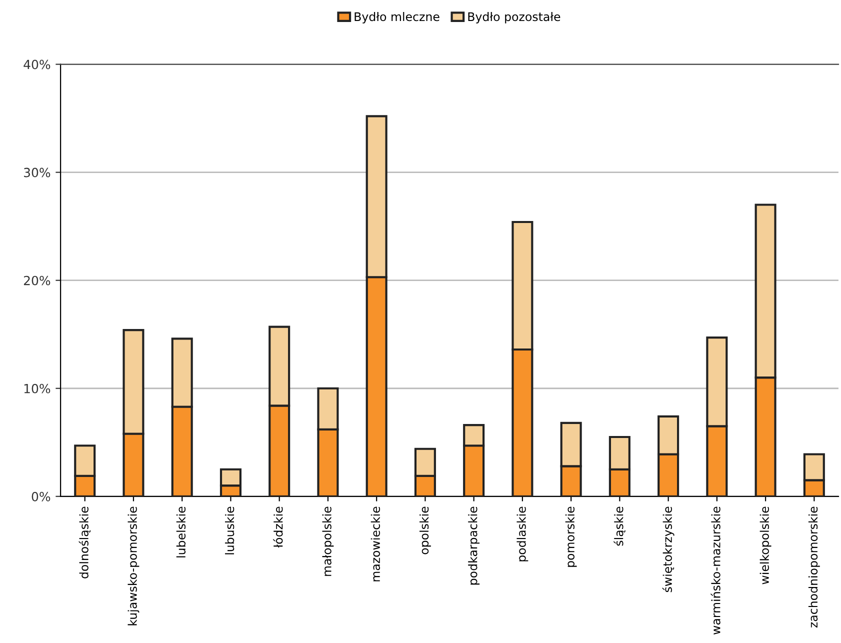  What do you see at coordinates (397, 18) in the screenshot?
I see `legend-label: Bydło mleczne` at bounding box center [397, 18].